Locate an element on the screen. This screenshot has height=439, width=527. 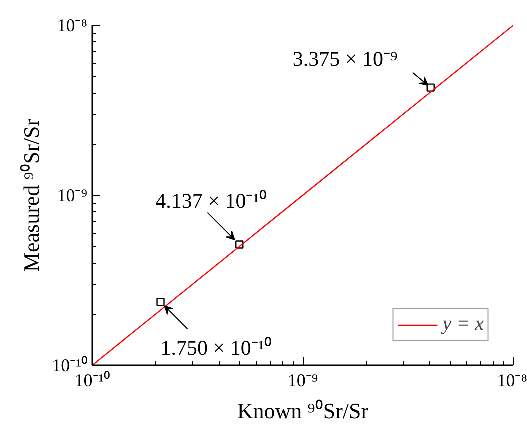
y-tick-label: 10⁻⁸ is located at coordinates (72, 26).